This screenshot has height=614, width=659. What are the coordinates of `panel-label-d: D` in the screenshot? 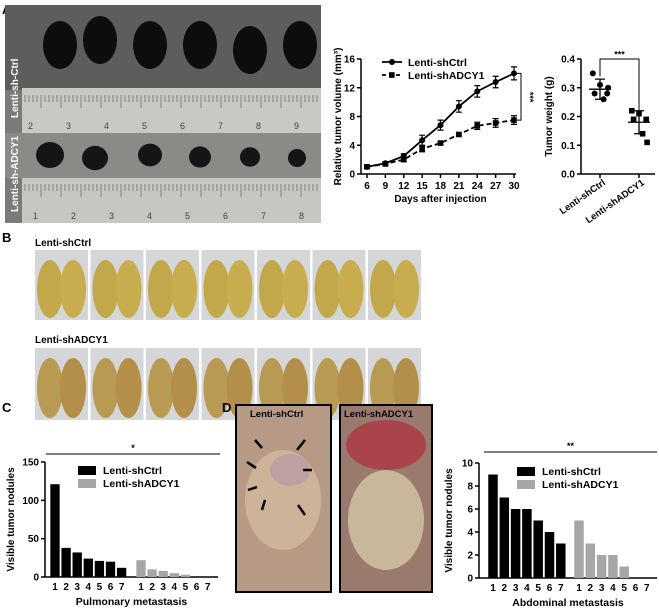 It's located at (226, 407).